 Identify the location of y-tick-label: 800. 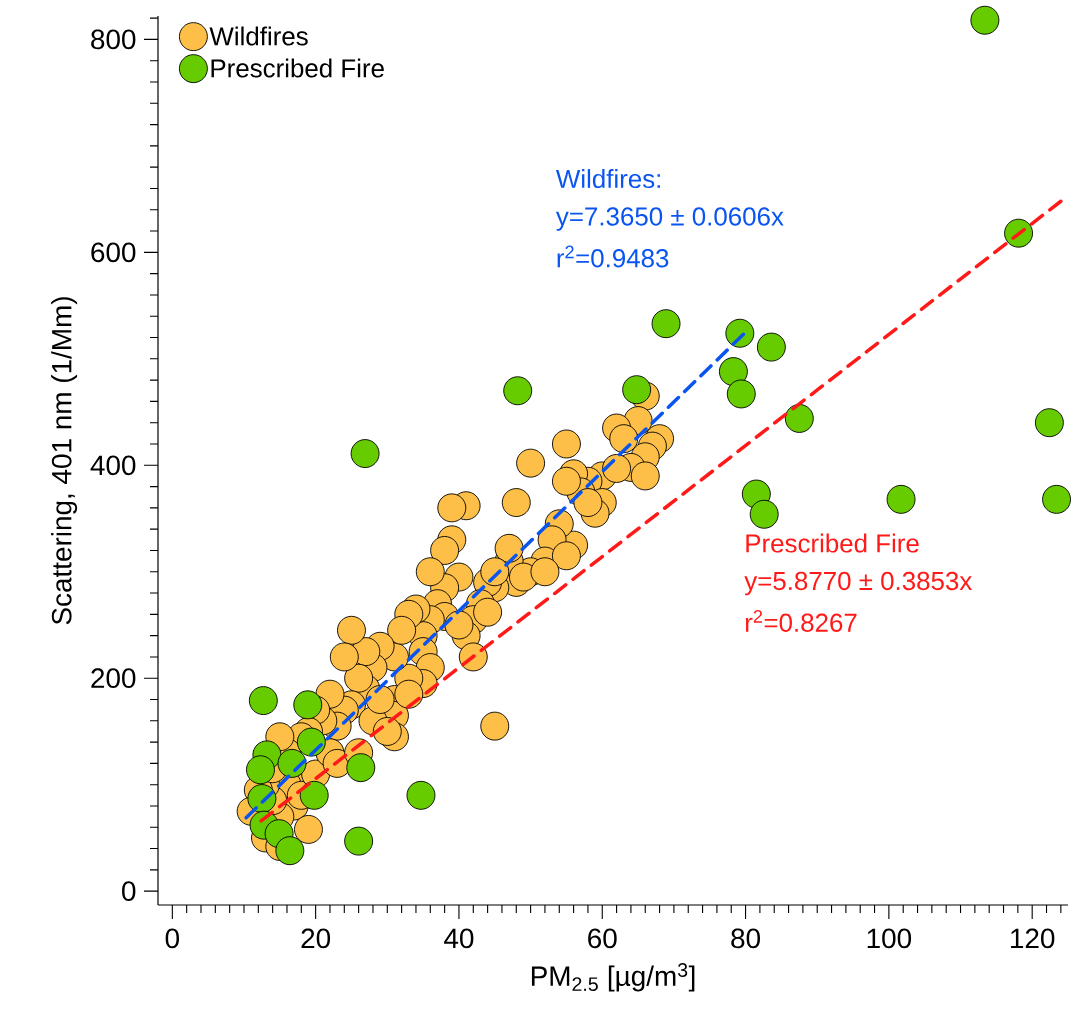
(113, 39).